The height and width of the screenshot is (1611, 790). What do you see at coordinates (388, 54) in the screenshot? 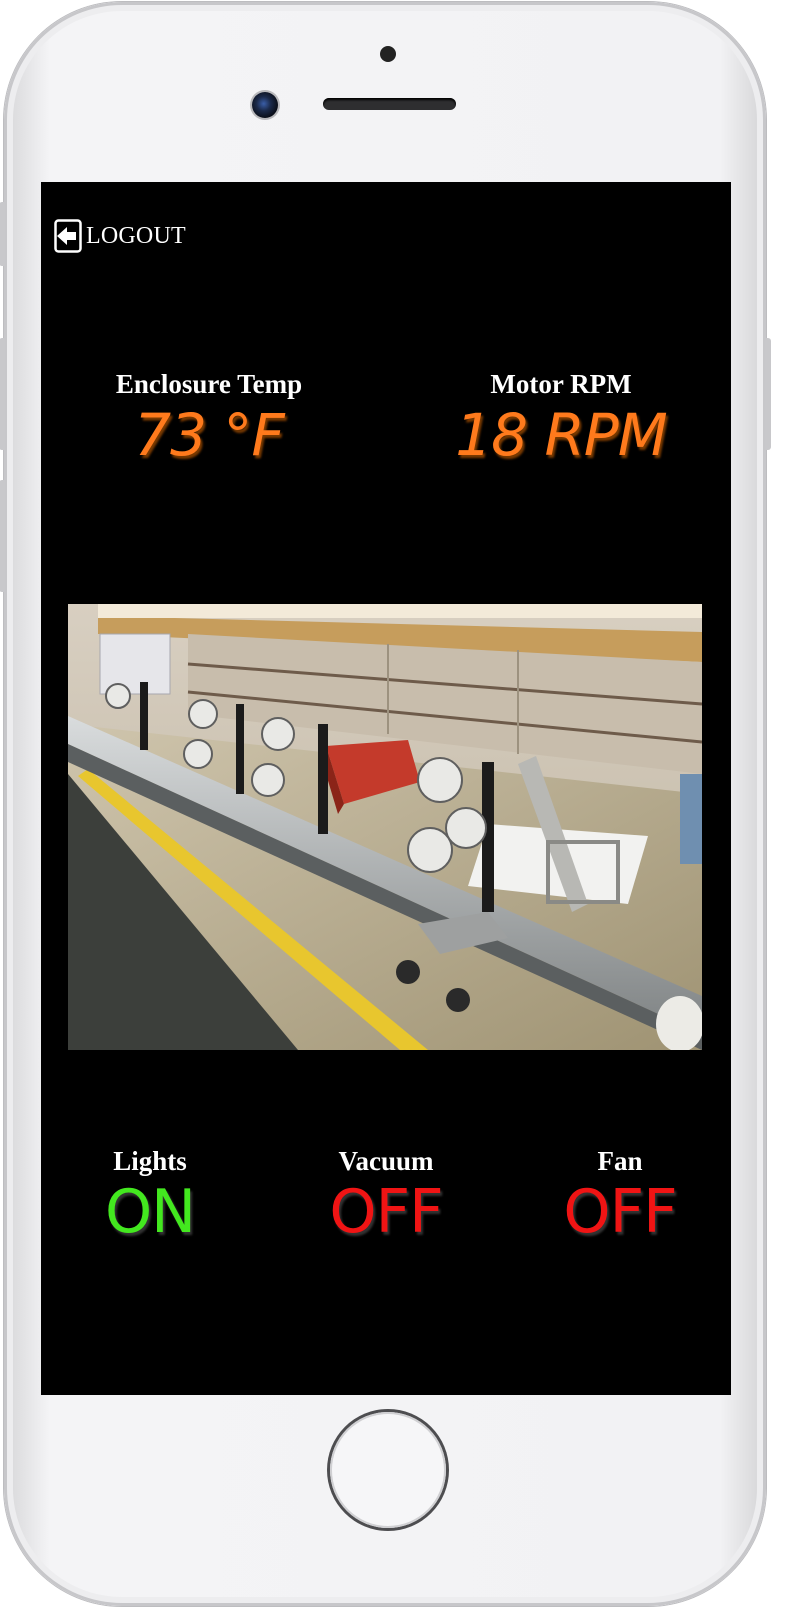
I see `proximity-sensor` at bounding box center [388, 54].